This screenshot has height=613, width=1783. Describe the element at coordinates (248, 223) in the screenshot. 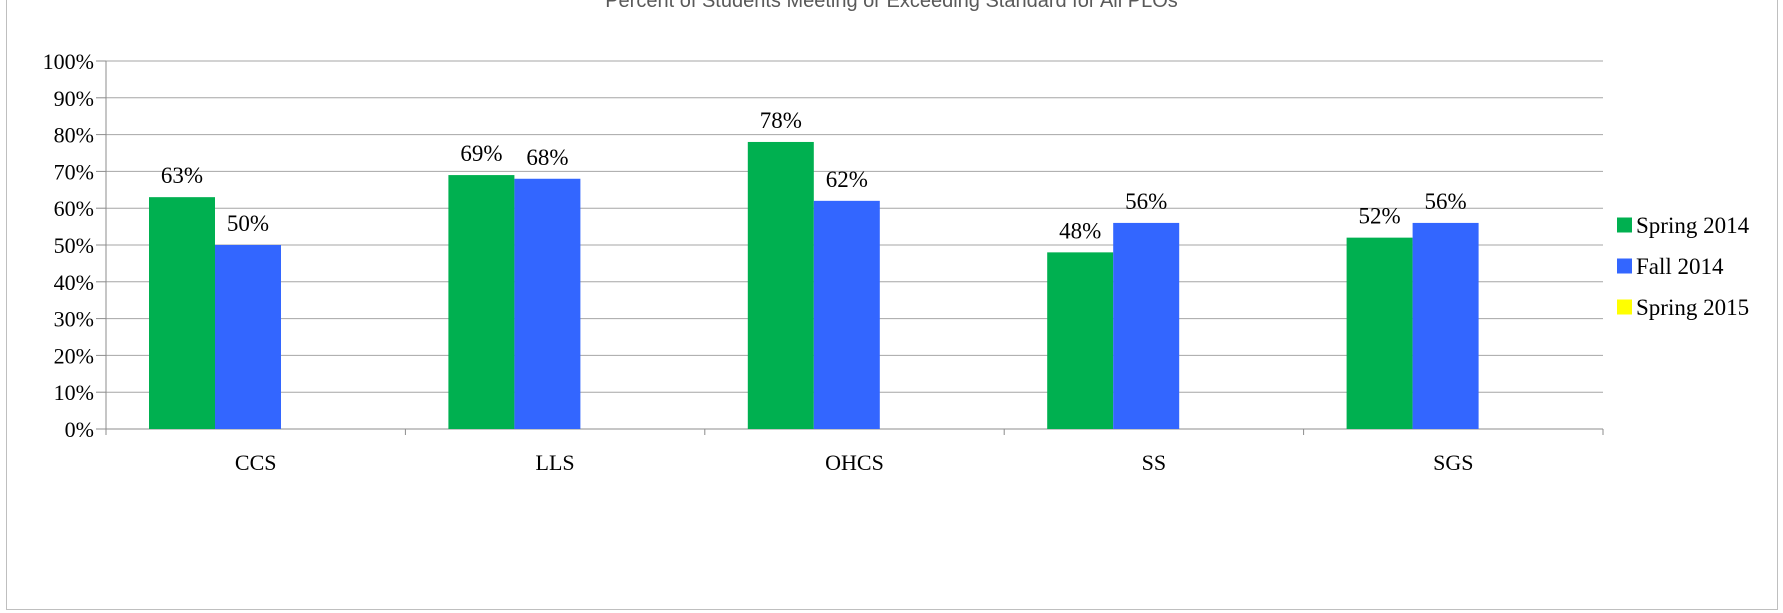

I see `data-label: 50%` at that location.